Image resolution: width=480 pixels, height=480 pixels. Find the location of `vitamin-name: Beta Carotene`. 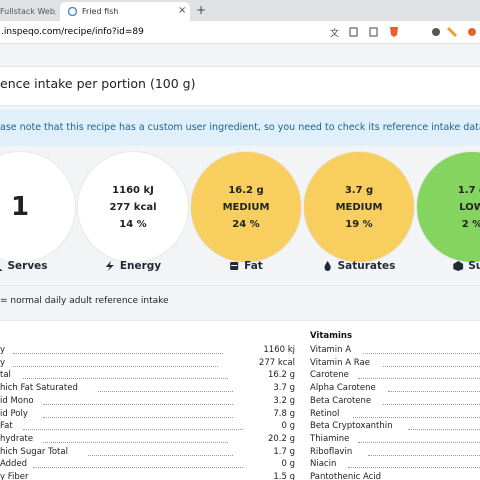

vitamin-name: Beta Carotene is located at coordinates (341, 400).